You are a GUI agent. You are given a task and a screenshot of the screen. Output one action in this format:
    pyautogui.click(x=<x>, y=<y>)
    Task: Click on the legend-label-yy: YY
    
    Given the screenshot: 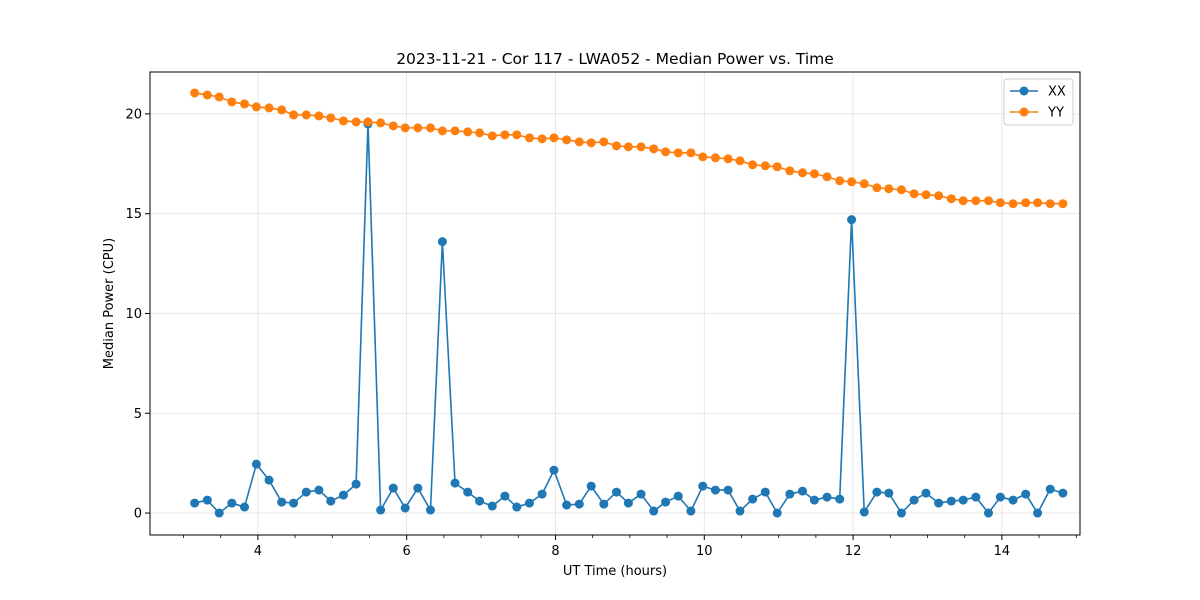 What is the action you would take?
    pyautogui.click(x=1055, y=113)
    